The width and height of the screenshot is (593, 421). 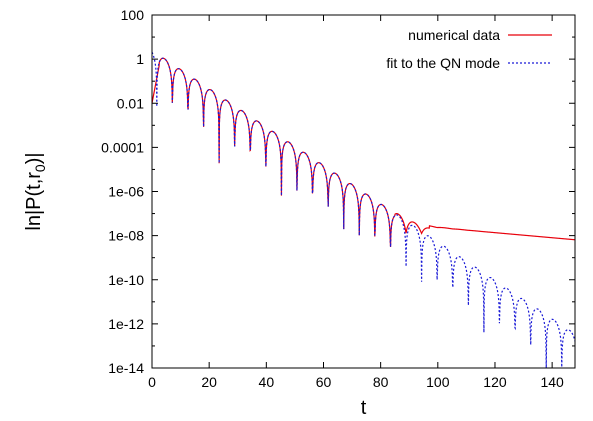 What do you see at coordinates (209, 382) in the screenshot?
I see `x-tick-label: 20` at bounding box center [209, 382].